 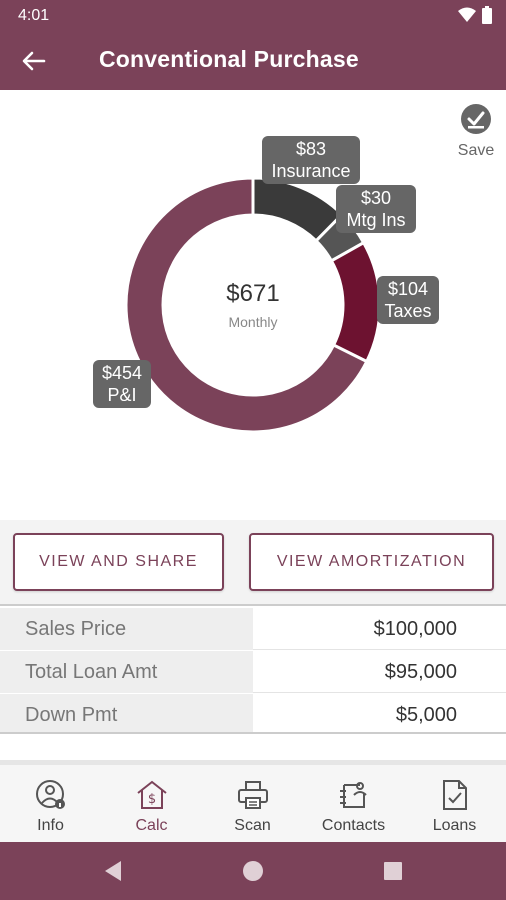 I want to click on nav-info-label: Info, so click(x=50, y=825).